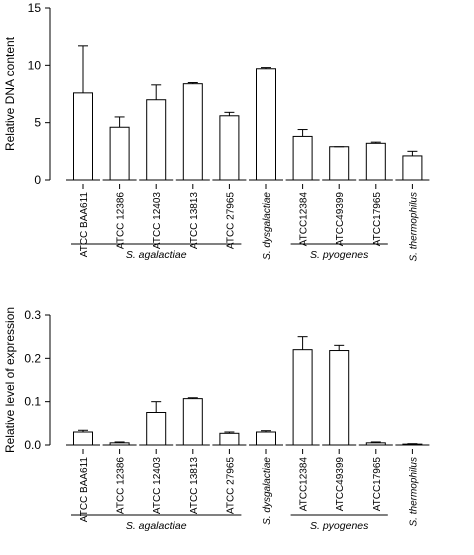 This screenshot has width=474, height=555. I want to click on p2-y-tick-label: 0.2, so click(32, 358).